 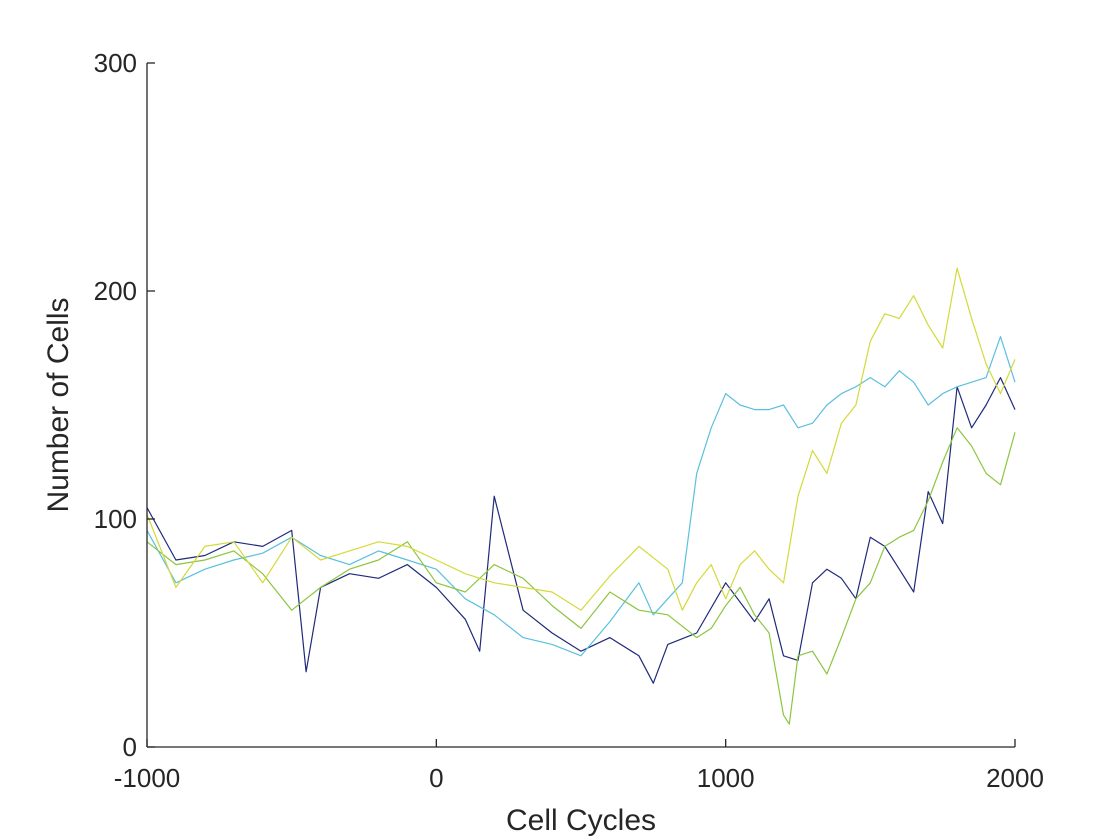 I want to click on y-tick-label: 100, so click(x=115, y=519).